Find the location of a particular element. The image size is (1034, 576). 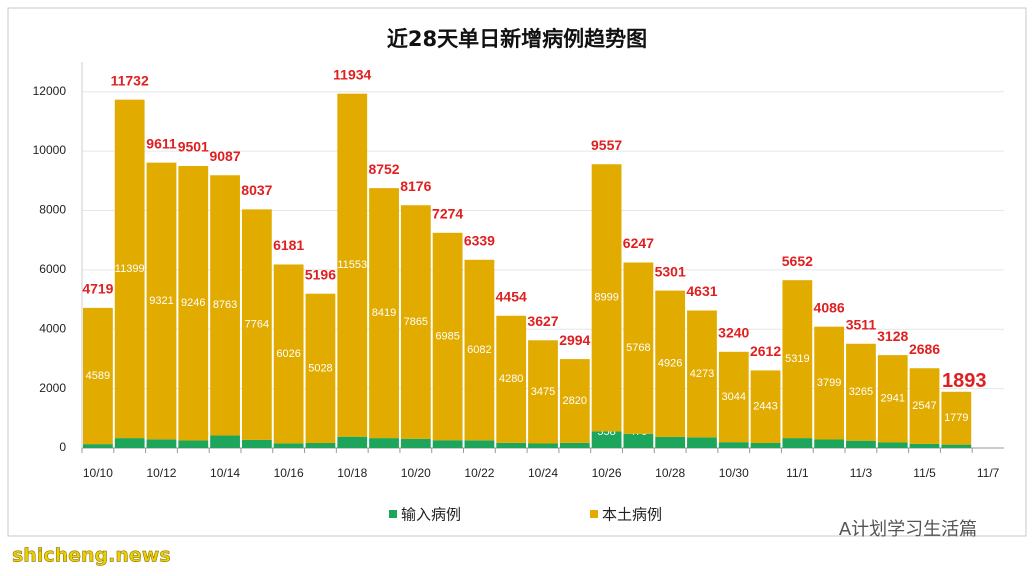

segment-label: 5768 is located at coordinates (638, 348).